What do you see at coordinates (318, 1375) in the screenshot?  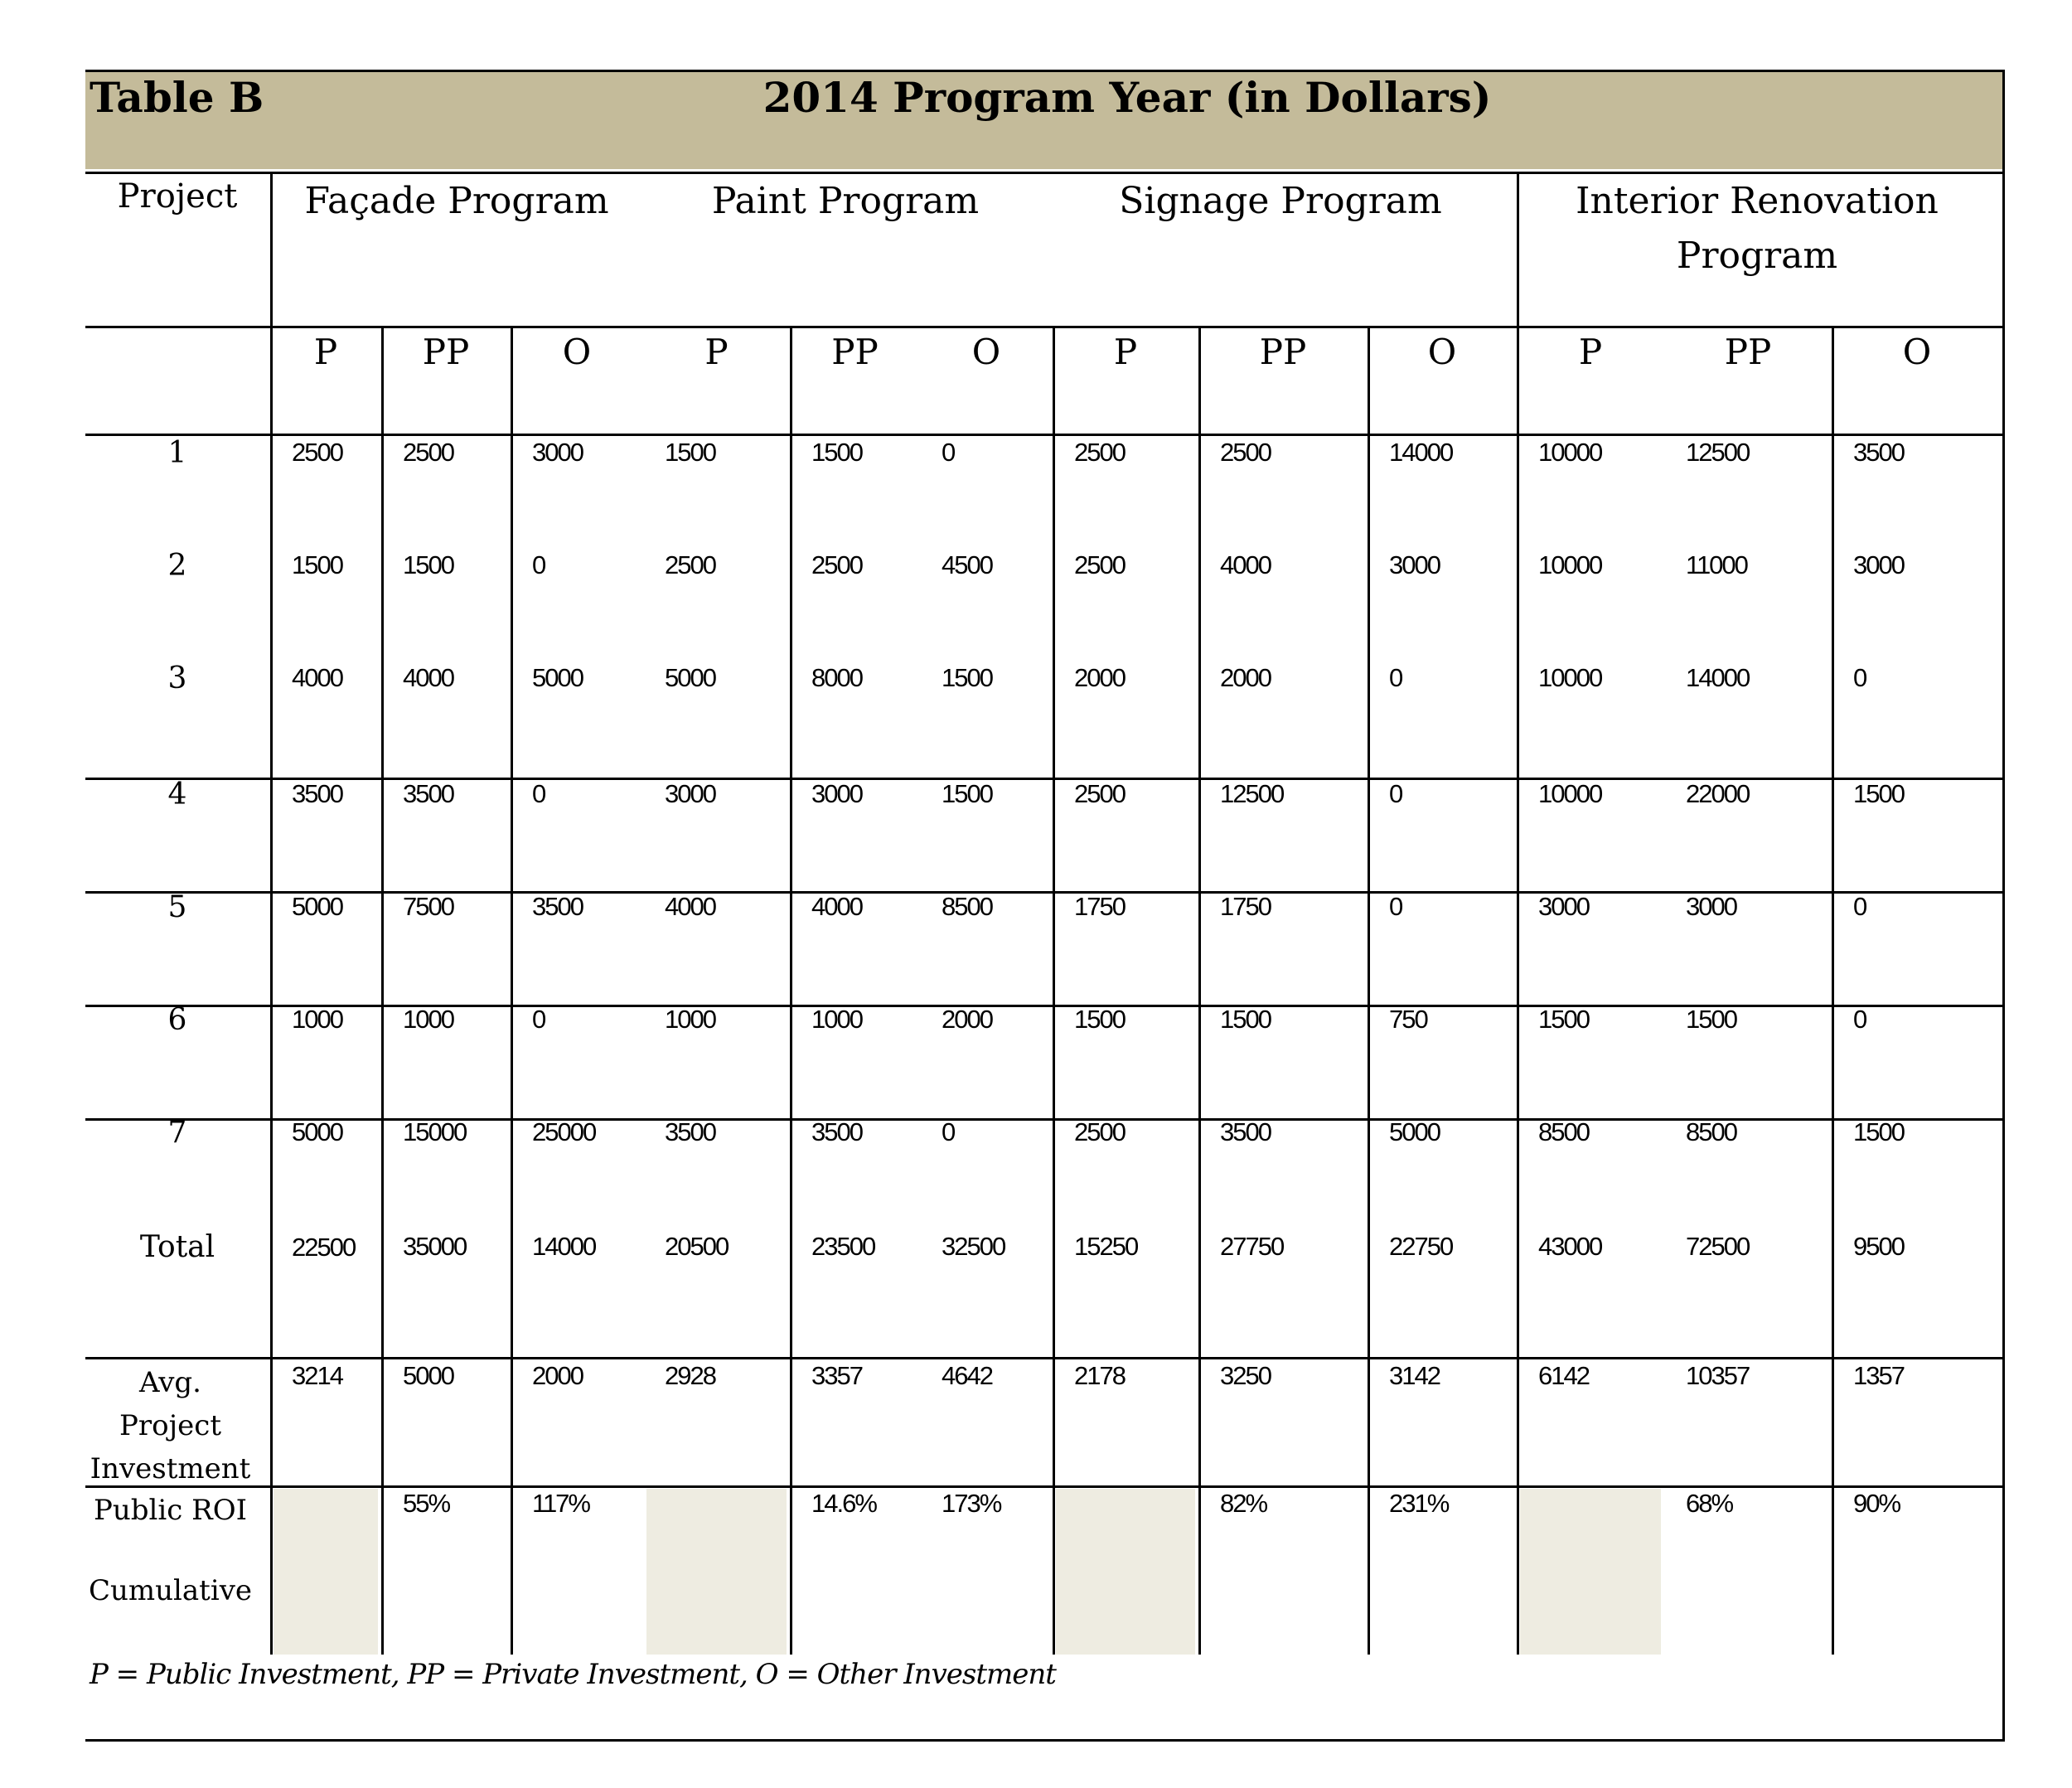 I see `avg-cell: 3214` at bounding box center [318, 1375].